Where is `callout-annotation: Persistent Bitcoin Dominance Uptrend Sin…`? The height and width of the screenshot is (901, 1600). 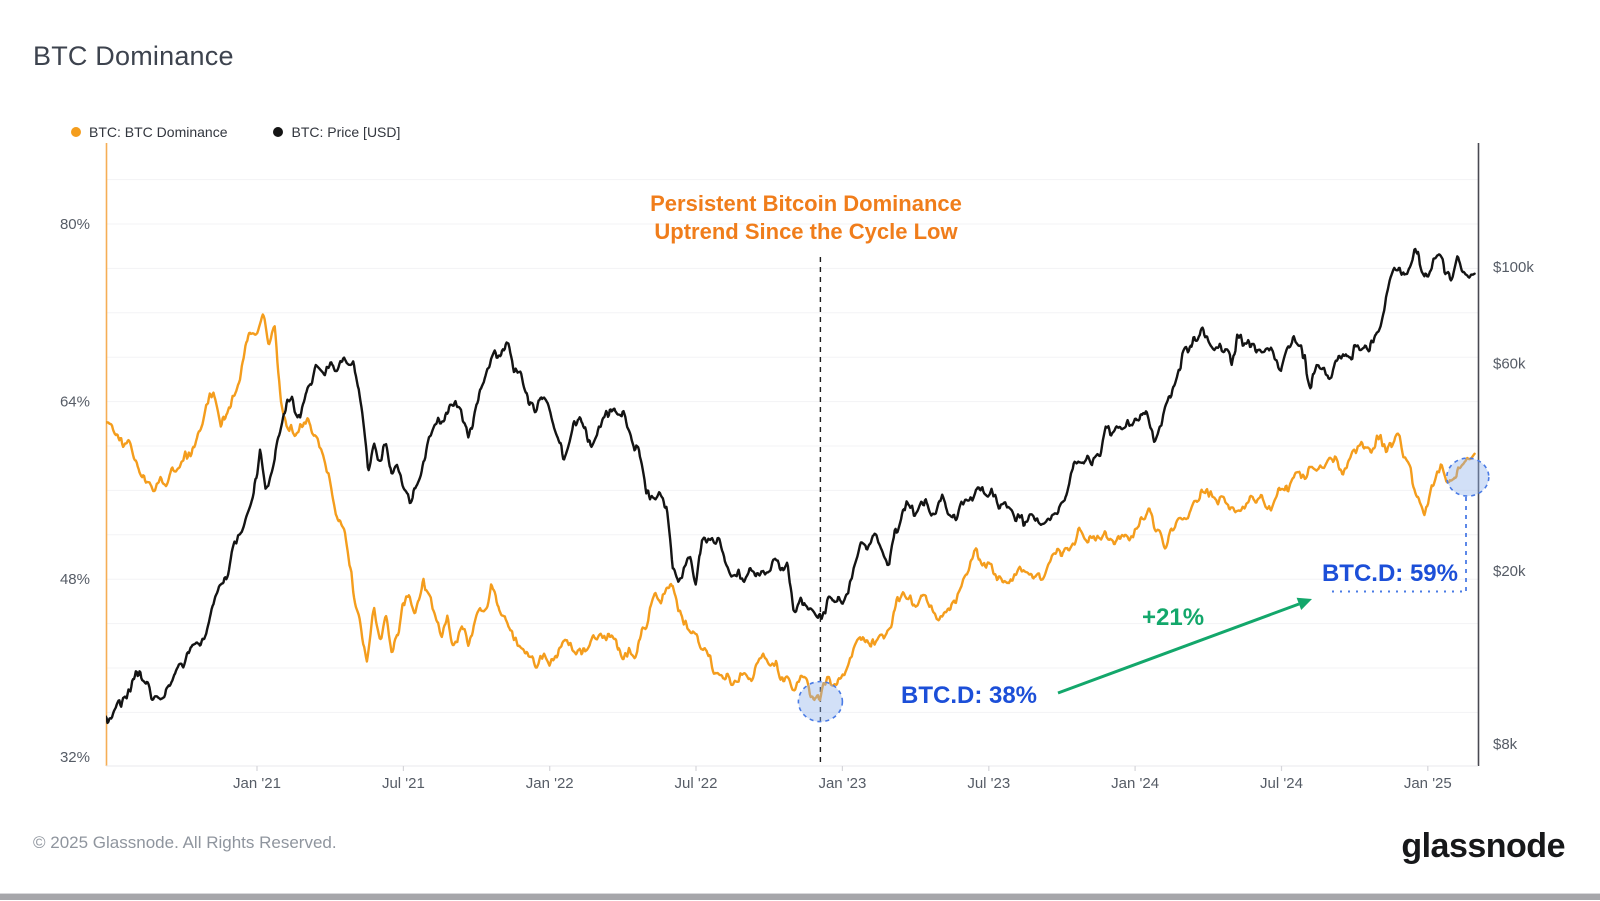
callout-annotation: Persistent Bitcoin Dominance Uptrend Sin… is located at coordinates (806, 218).